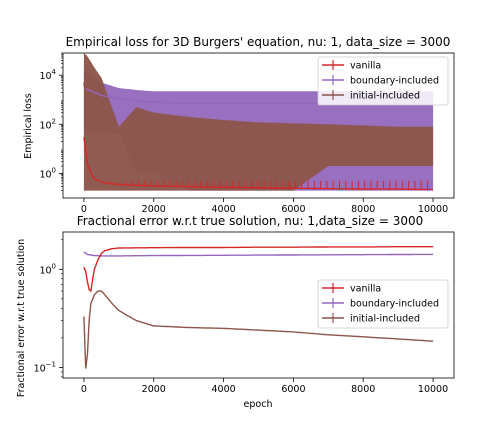  I want to click on x-tick-label: 10000, so click(433, 389).